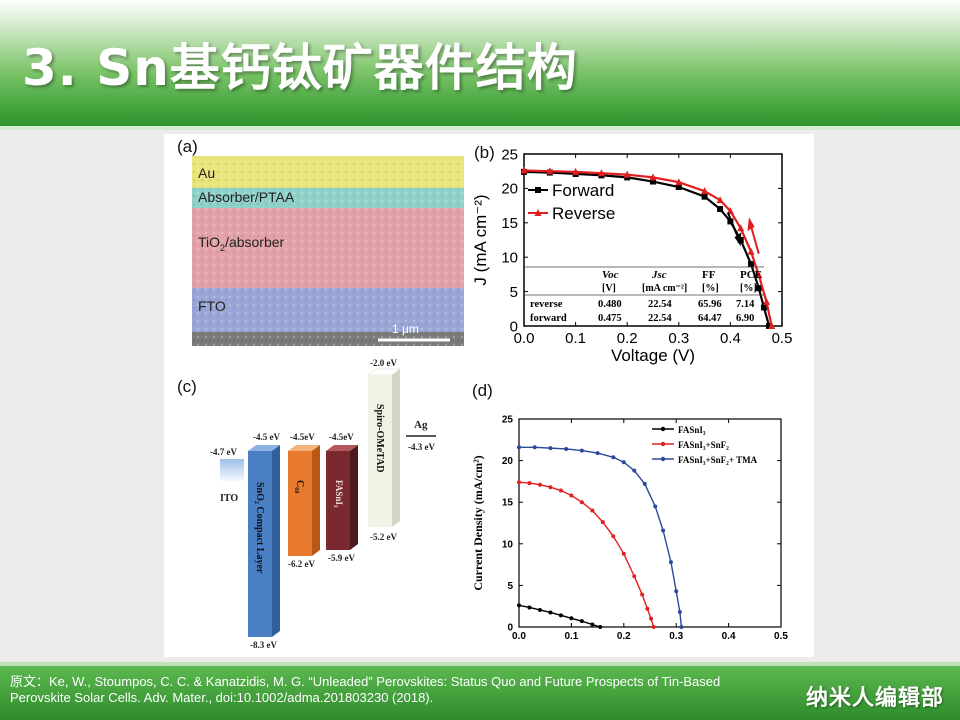 This screenshot has height=720, width=960. Describe the element at coordinates (745, 304) in the screenshot. I see `table-cell: 7.14` at that location.